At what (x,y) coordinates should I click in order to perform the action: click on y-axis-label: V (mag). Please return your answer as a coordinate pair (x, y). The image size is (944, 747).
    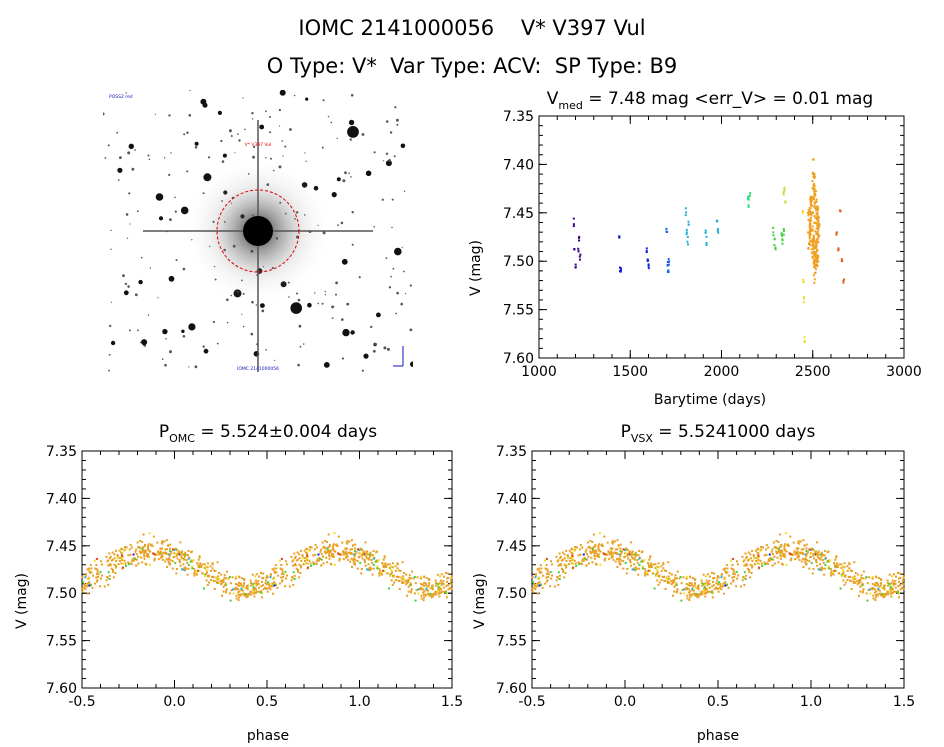
    Looking at the image, I should click on (22, 601).